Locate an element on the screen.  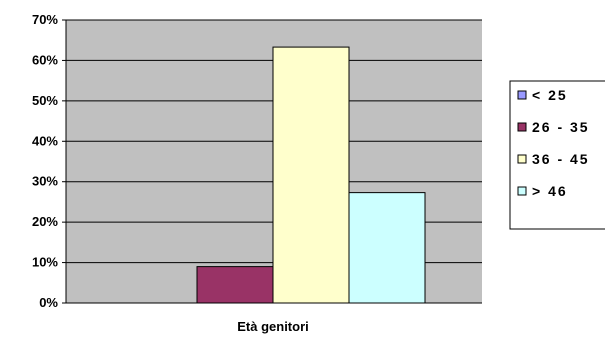
y-tick-label: 30% is located at coordinates (45, 181).